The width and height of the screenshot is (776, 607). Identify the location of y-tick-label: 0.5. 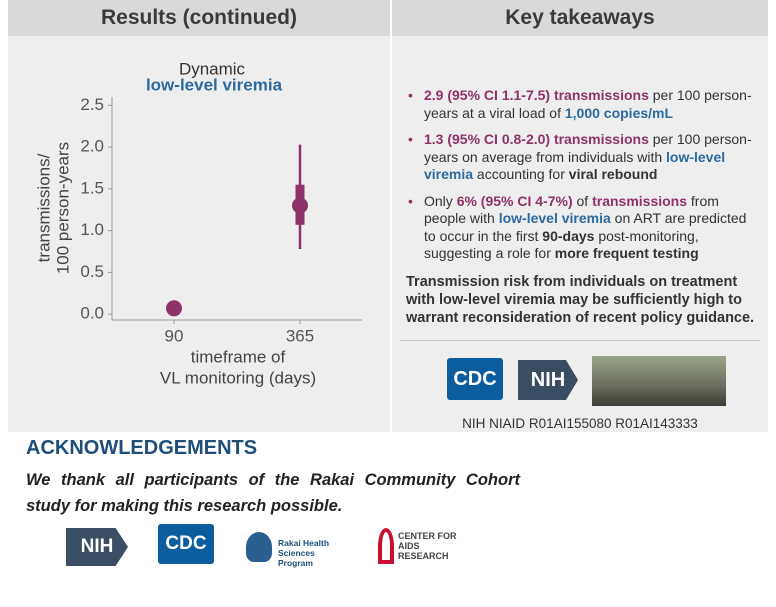
(92, 271).